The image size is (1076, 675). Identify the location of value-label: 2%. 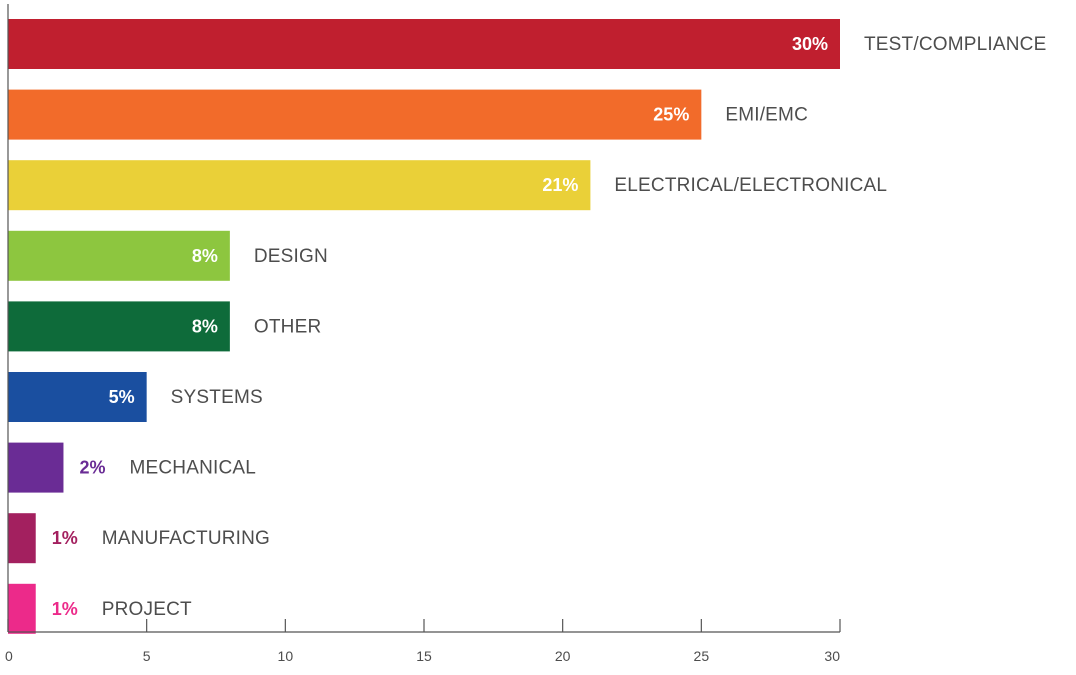
(92, 468).